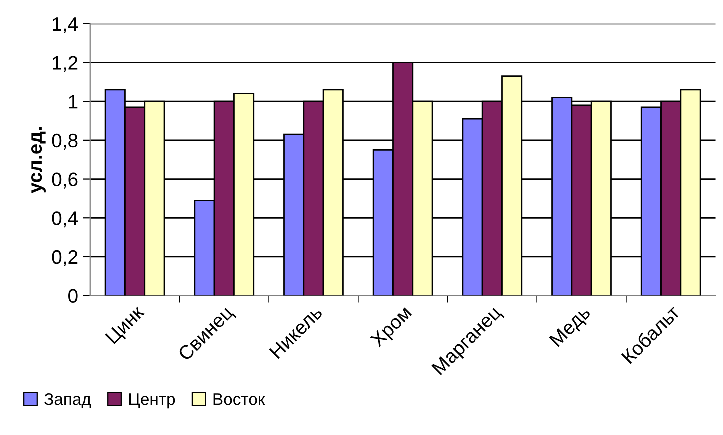 The image size is (723, 435). Describe the element at coordinates (65, 142) in the screenshot. I see `y-tick-label: 0,8` at that location.